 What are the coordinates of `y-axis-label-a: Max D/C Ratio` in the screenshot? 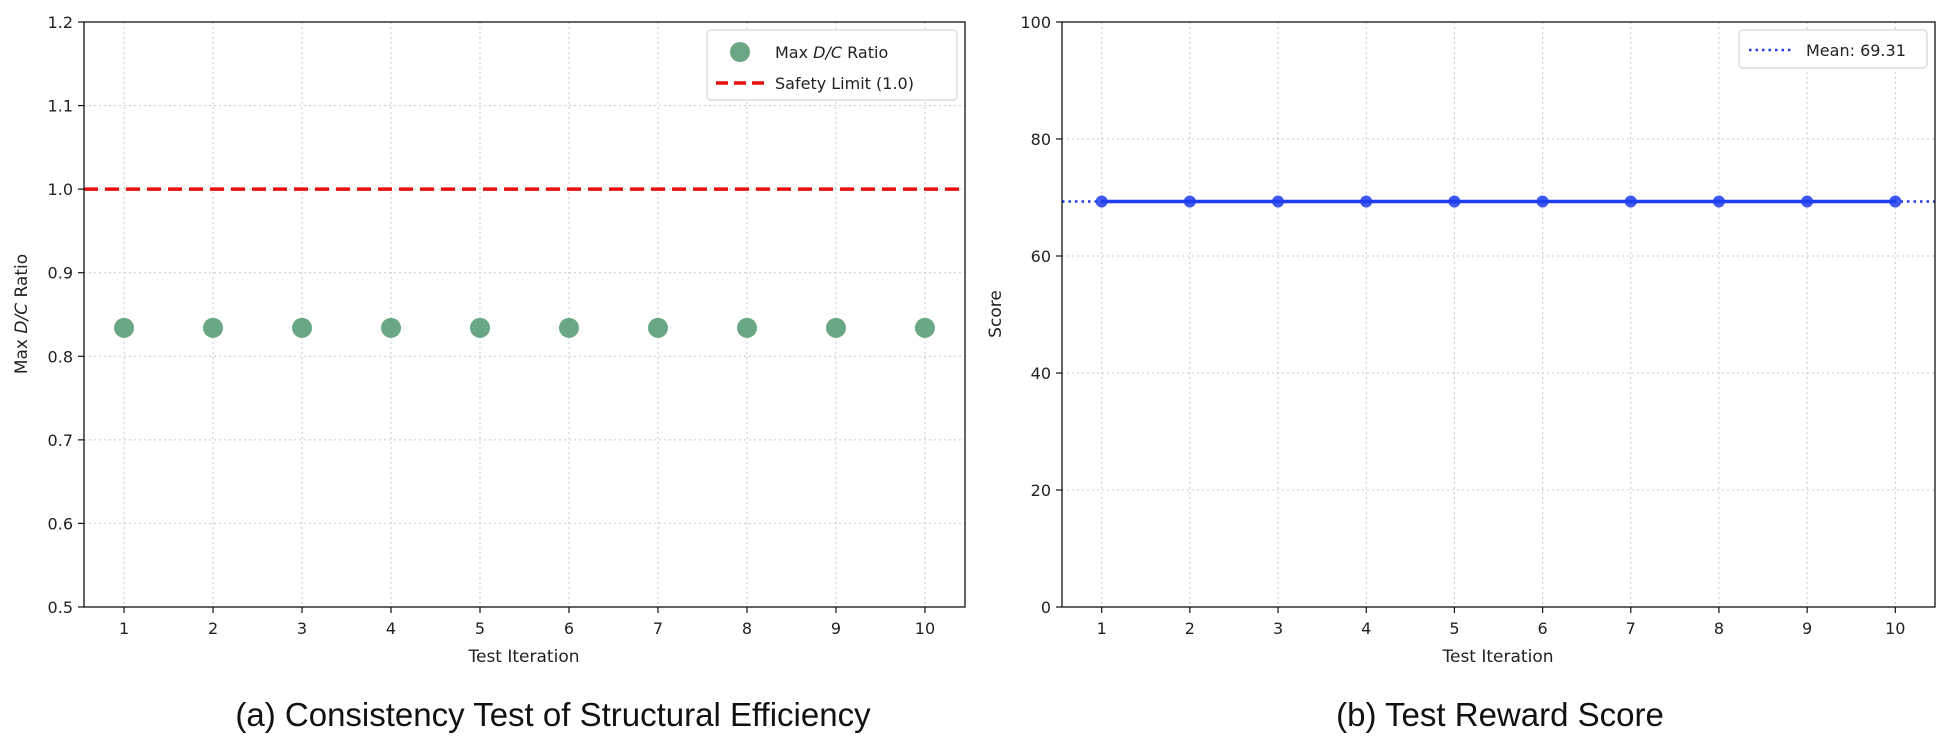 It's located at (22, 314).